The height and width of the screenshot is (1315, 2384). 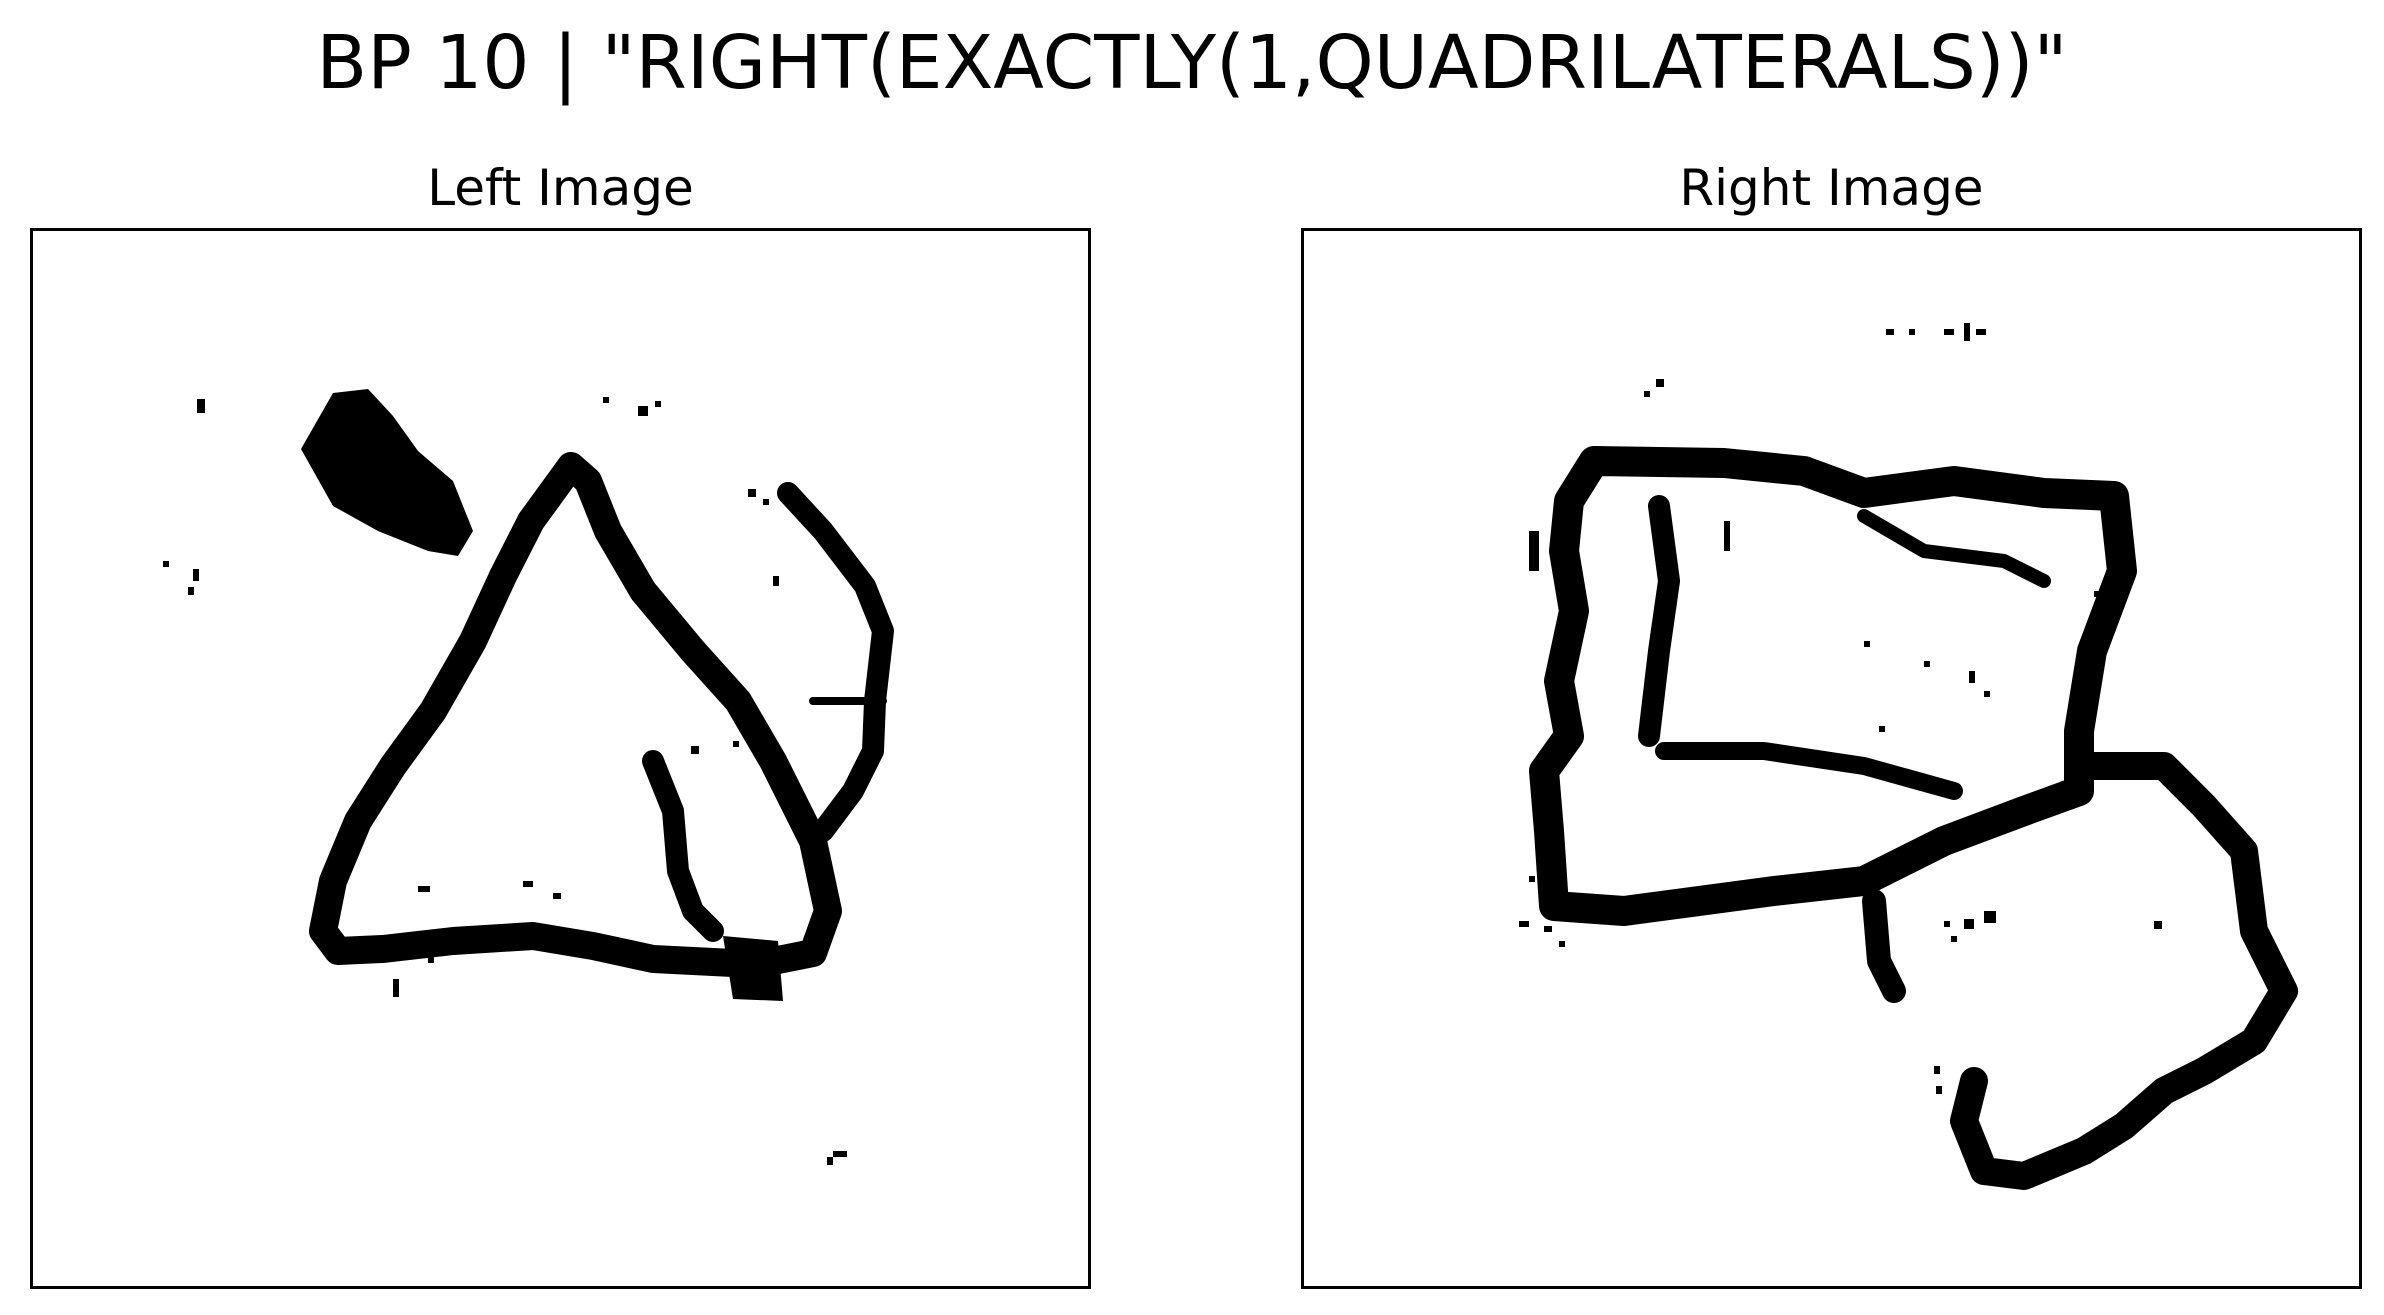 I want to click on inner-stroke, so click(x=683, y=846).